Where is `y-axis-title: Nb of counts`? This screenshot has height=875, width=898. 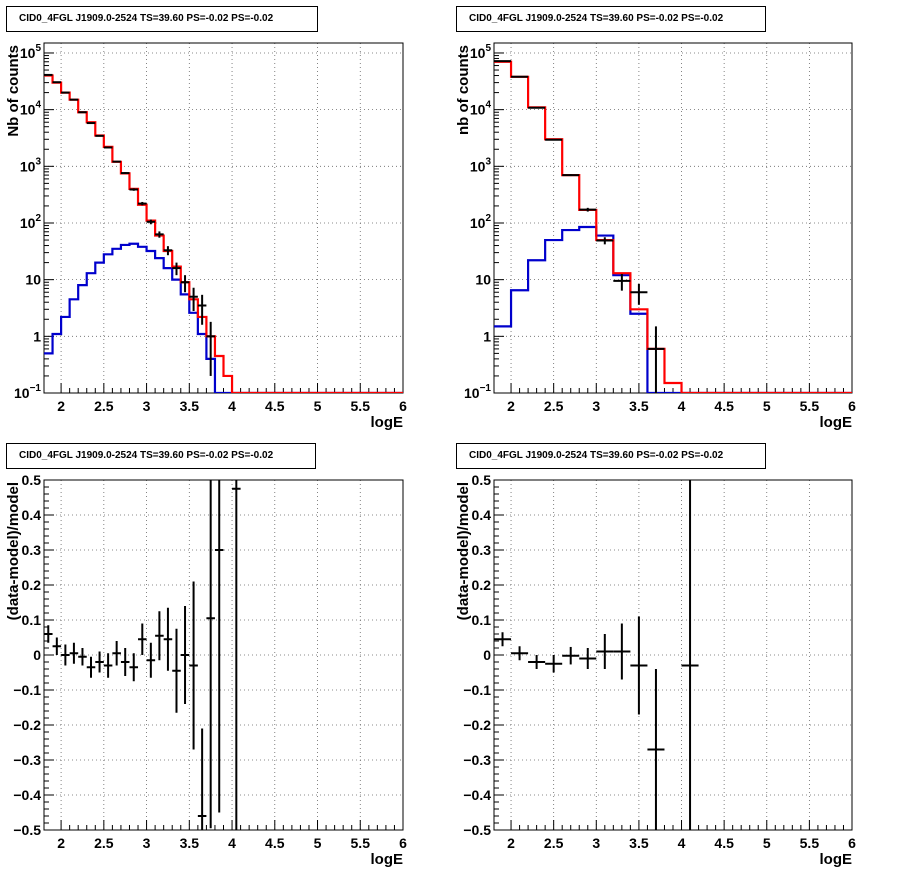 y-axis-title: Nb of counts is located at coordinates (13, 91).